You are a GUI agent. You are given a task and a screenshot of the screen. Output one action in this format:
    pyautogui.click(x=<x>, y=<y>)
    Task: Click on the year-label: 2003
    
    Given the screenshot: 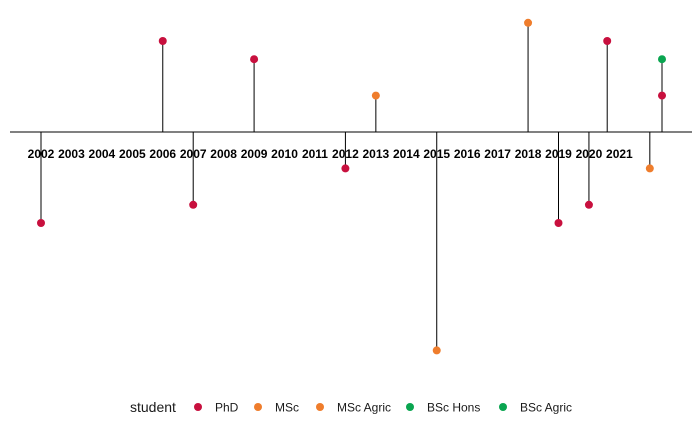 What is the action you would take?
    pyautogui.click(x=71, y=154)
    